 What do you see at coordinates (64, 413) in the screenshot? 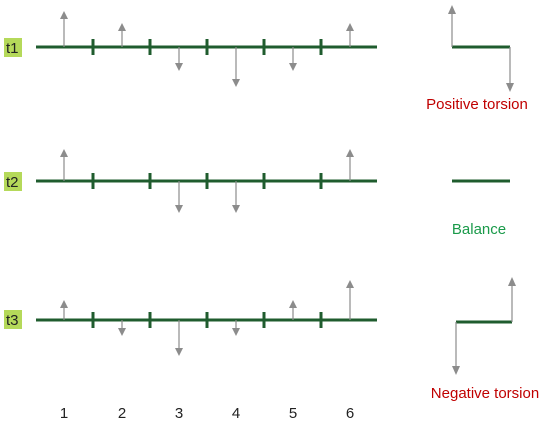
I see `x-label: 1` at bounding box center [64, 413].